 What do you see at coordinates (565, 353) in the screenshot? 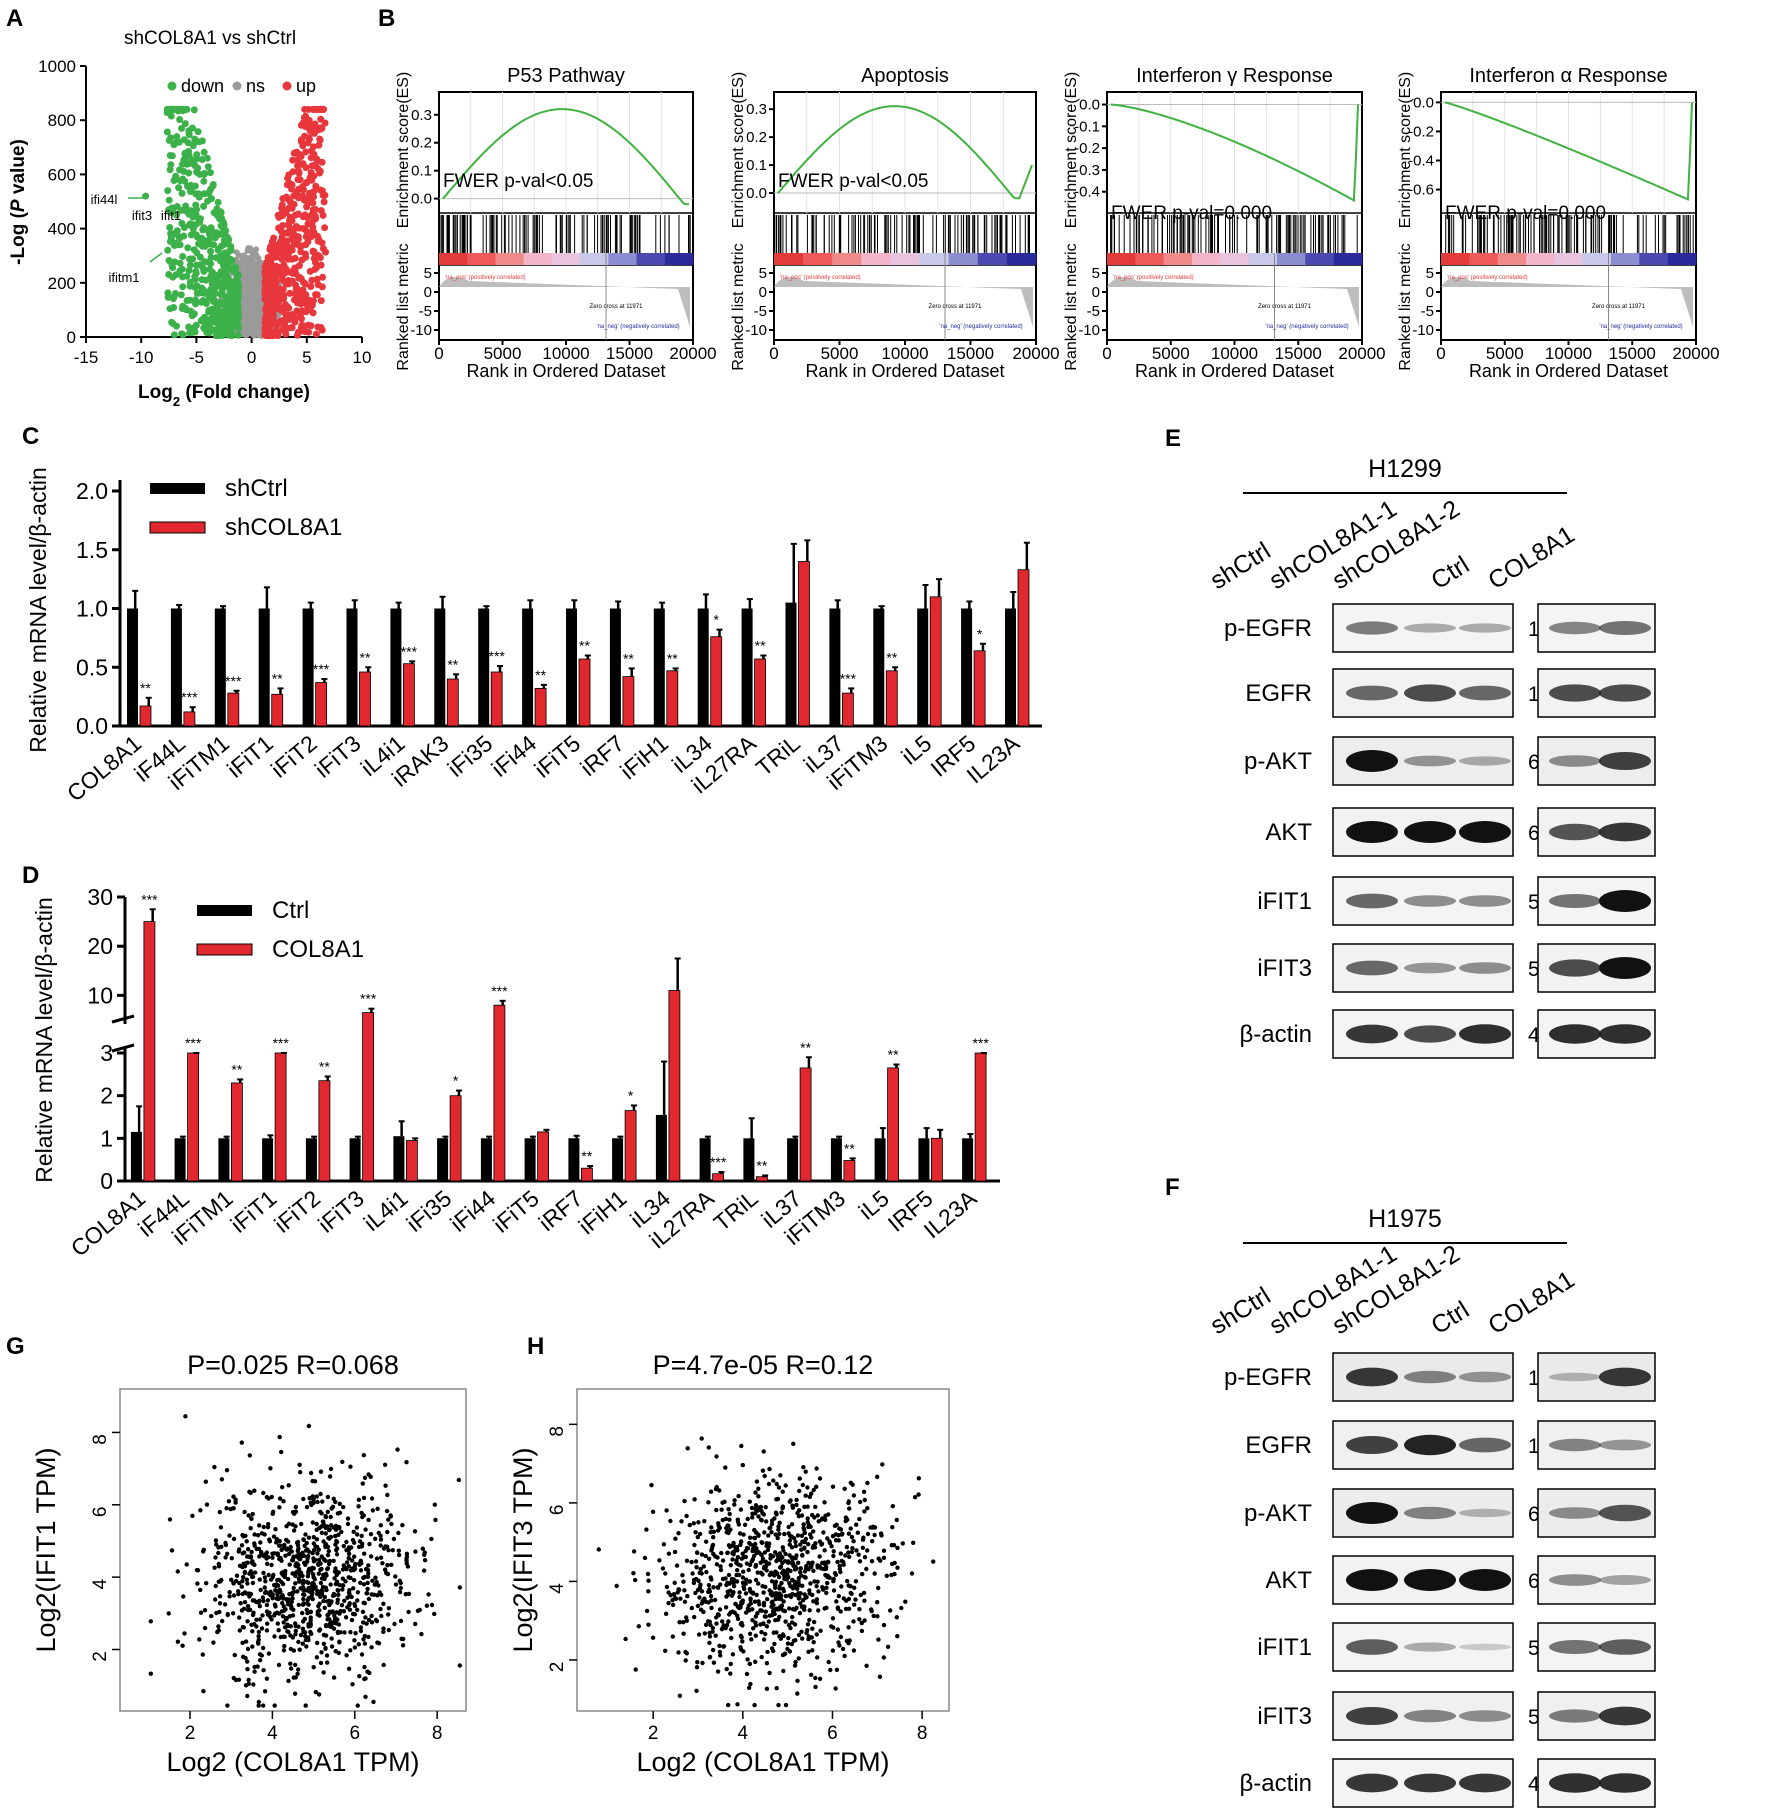
I see `x-tick-label: 10000` at bounding box center [565, 353].